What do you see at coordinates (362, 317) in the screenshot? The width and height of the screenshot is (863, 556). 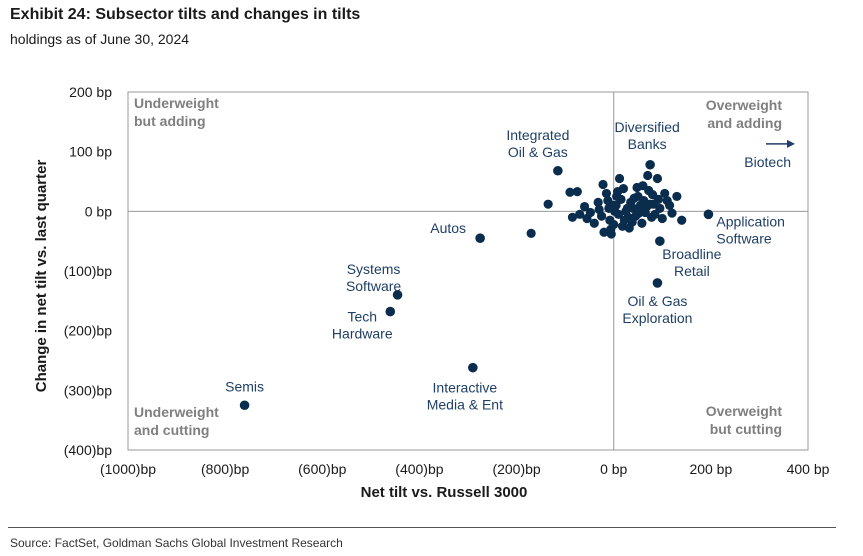 I see `point-label: Tech` at bounding box center [362, 317].